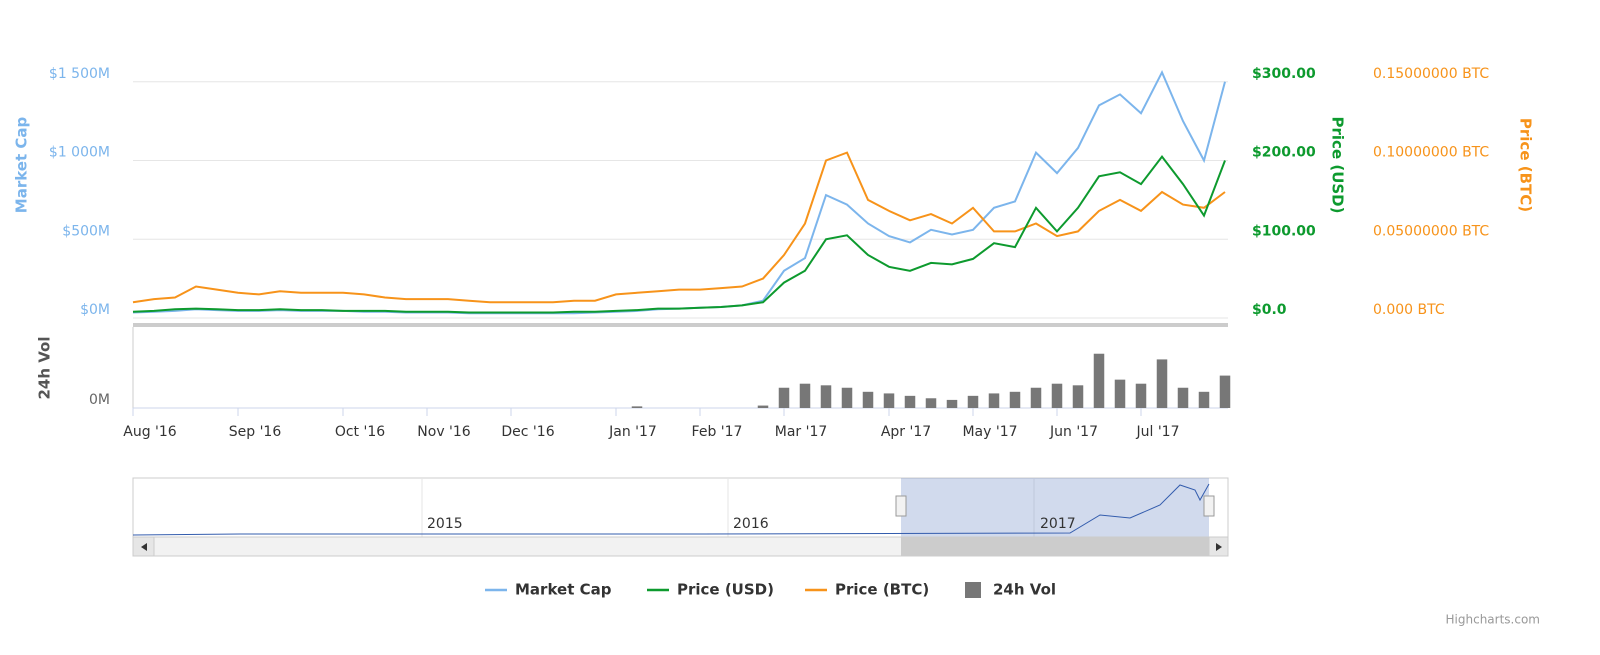 This screenshot has width=1600, height=655. Describe the element at coordinates (751, 524) in the screenshot. I see `navigator-label: 2016` at that location.